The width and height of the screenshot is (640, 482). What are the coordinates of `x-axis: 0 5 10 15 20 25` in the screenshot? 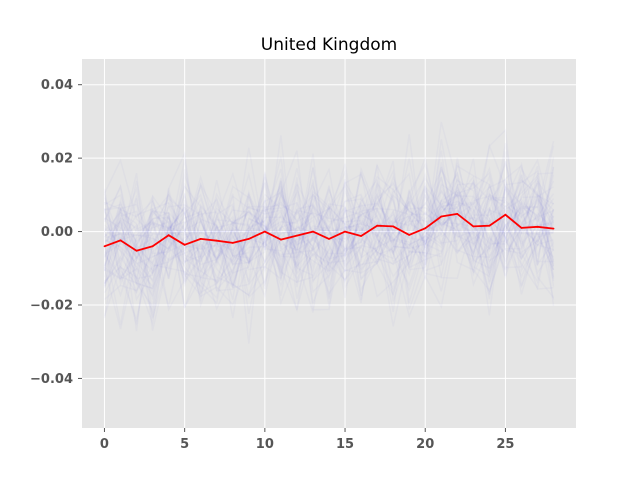 It's located at (307, 440).